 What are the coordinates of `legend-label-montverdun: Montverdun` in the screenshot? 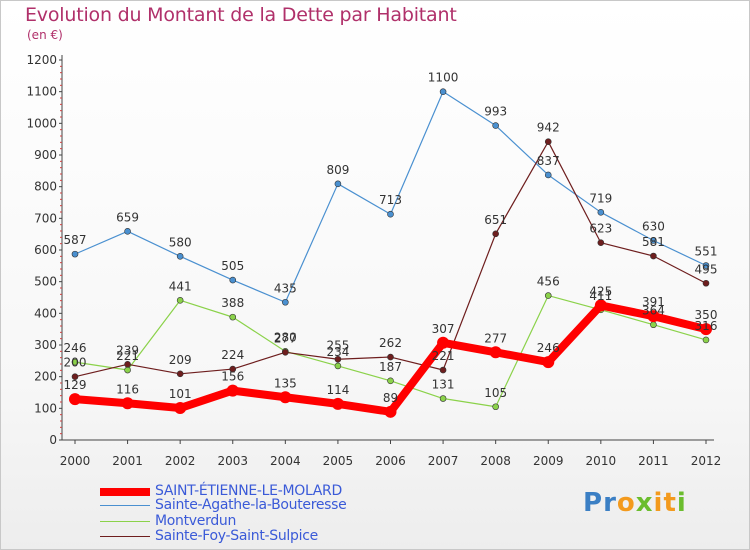 It's located at (196, 521).